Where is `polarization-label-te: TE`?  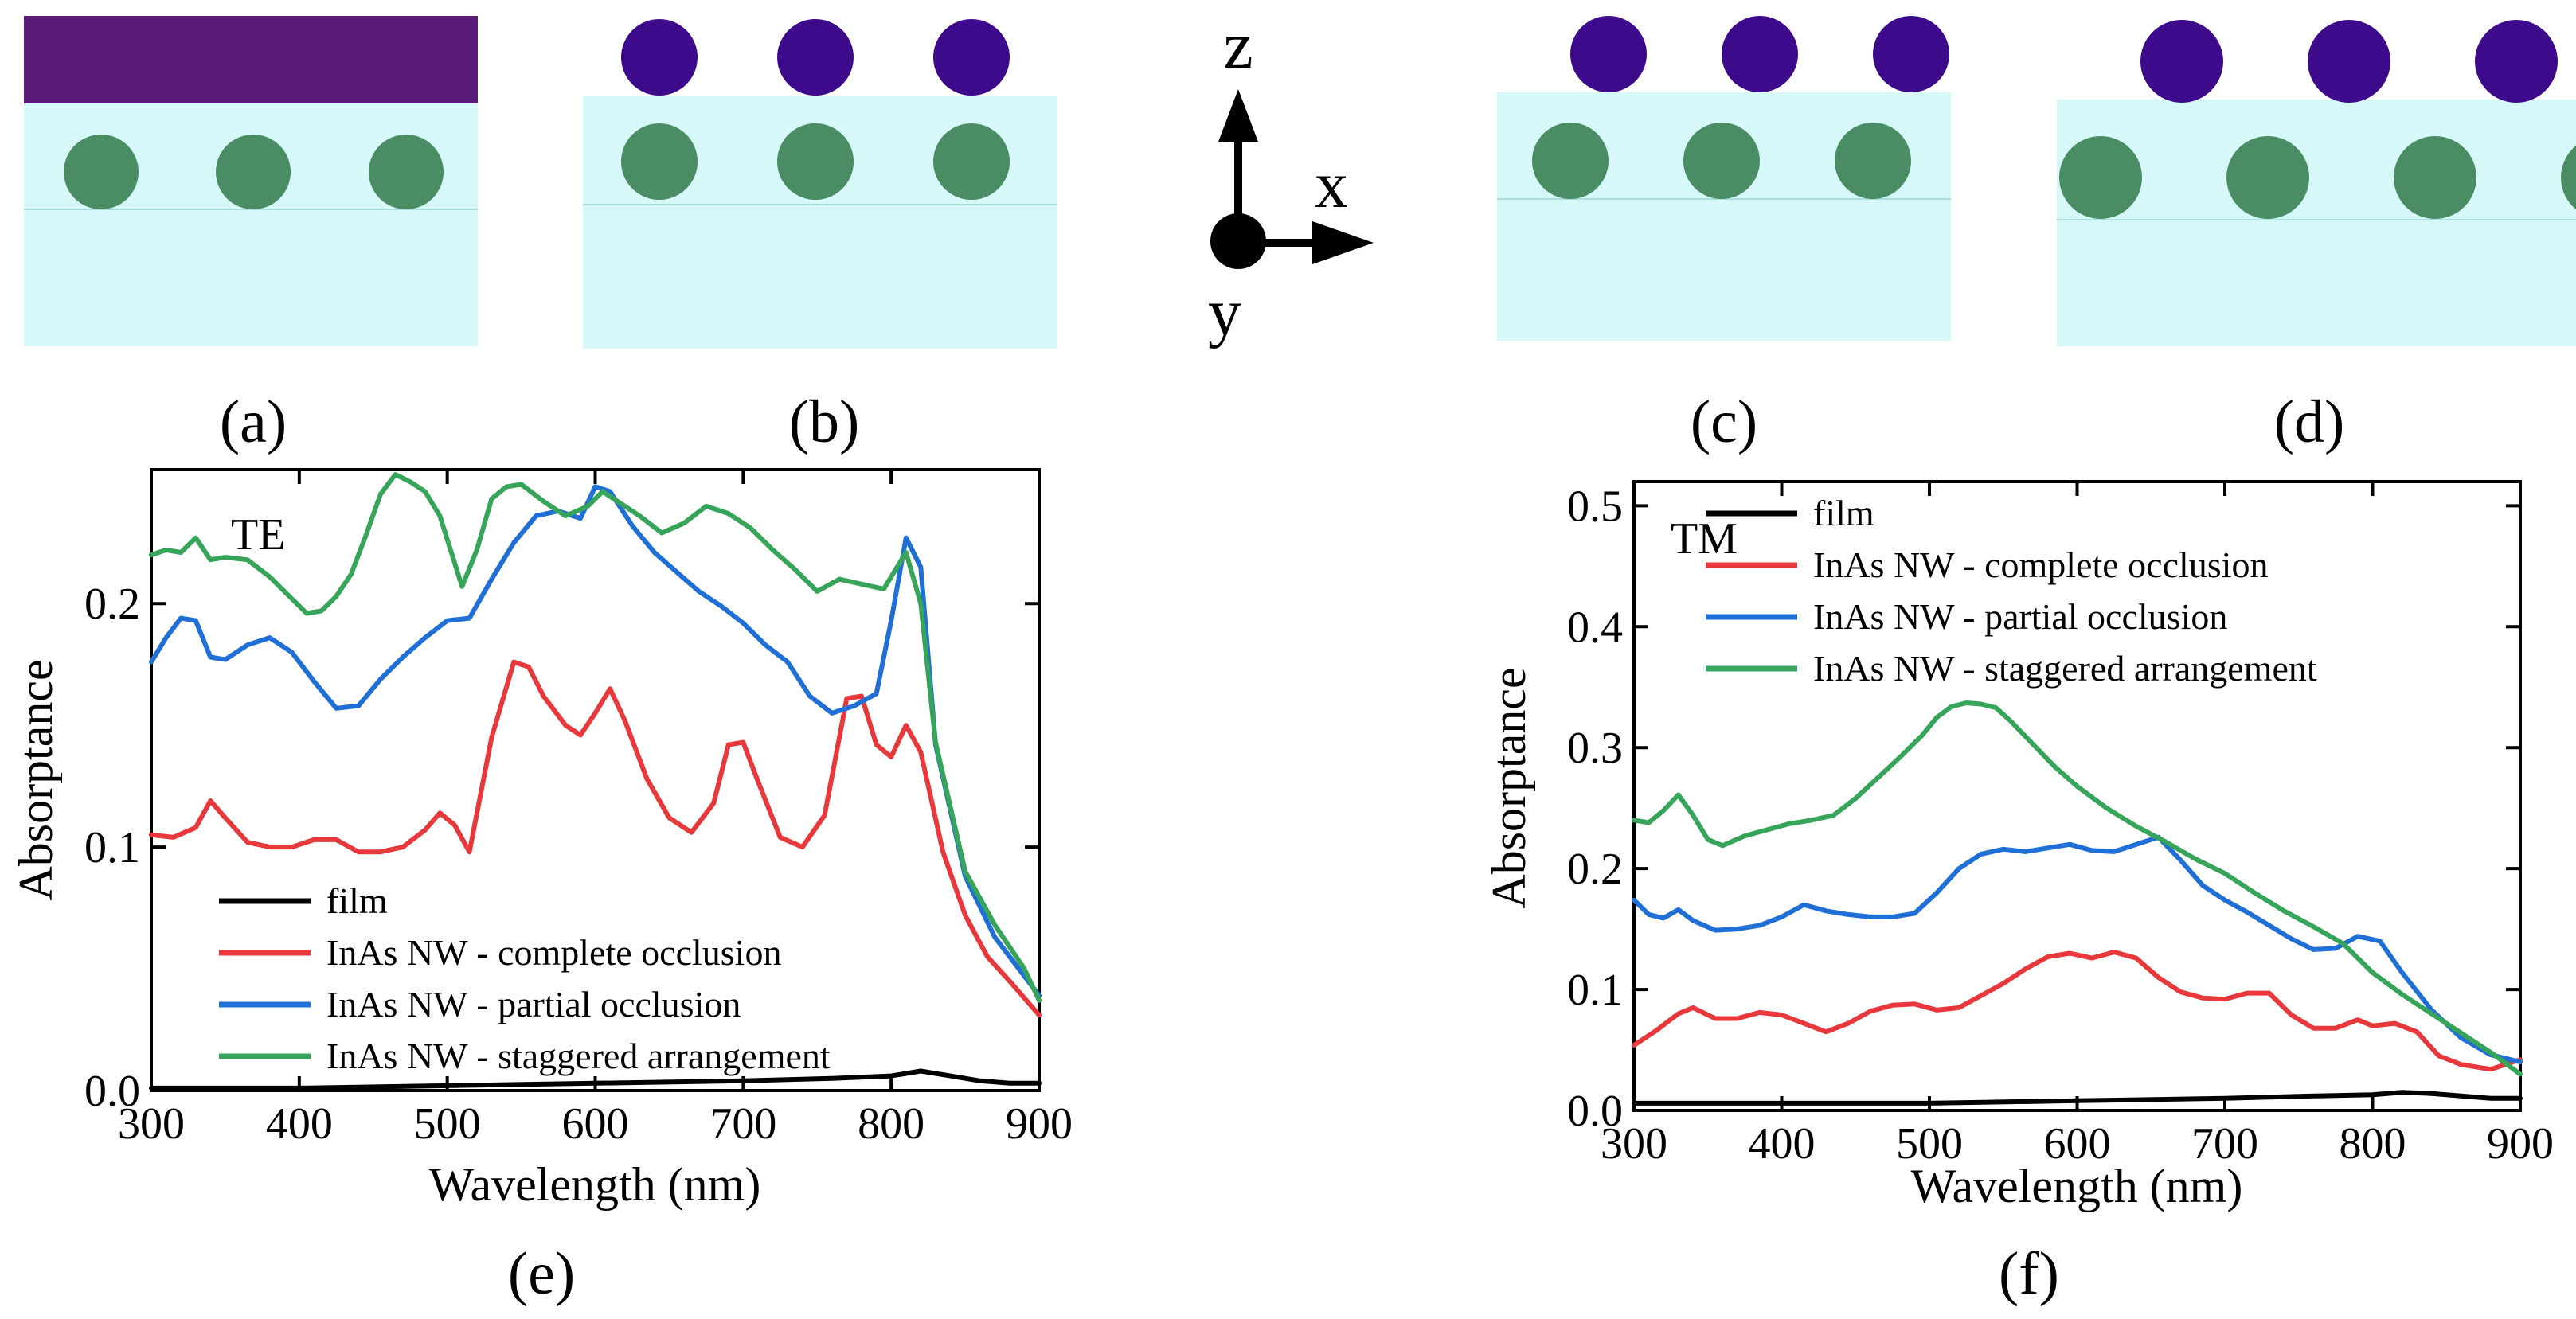 polarization-label-te: TE is located at coordinates (258, 535).